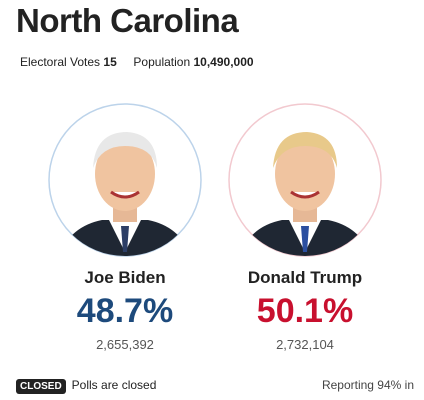 The image size is (424, 400). Describe the element at coordinates (114, 385) in the screenshot. I see `status-text: Polls are closed` at that location.